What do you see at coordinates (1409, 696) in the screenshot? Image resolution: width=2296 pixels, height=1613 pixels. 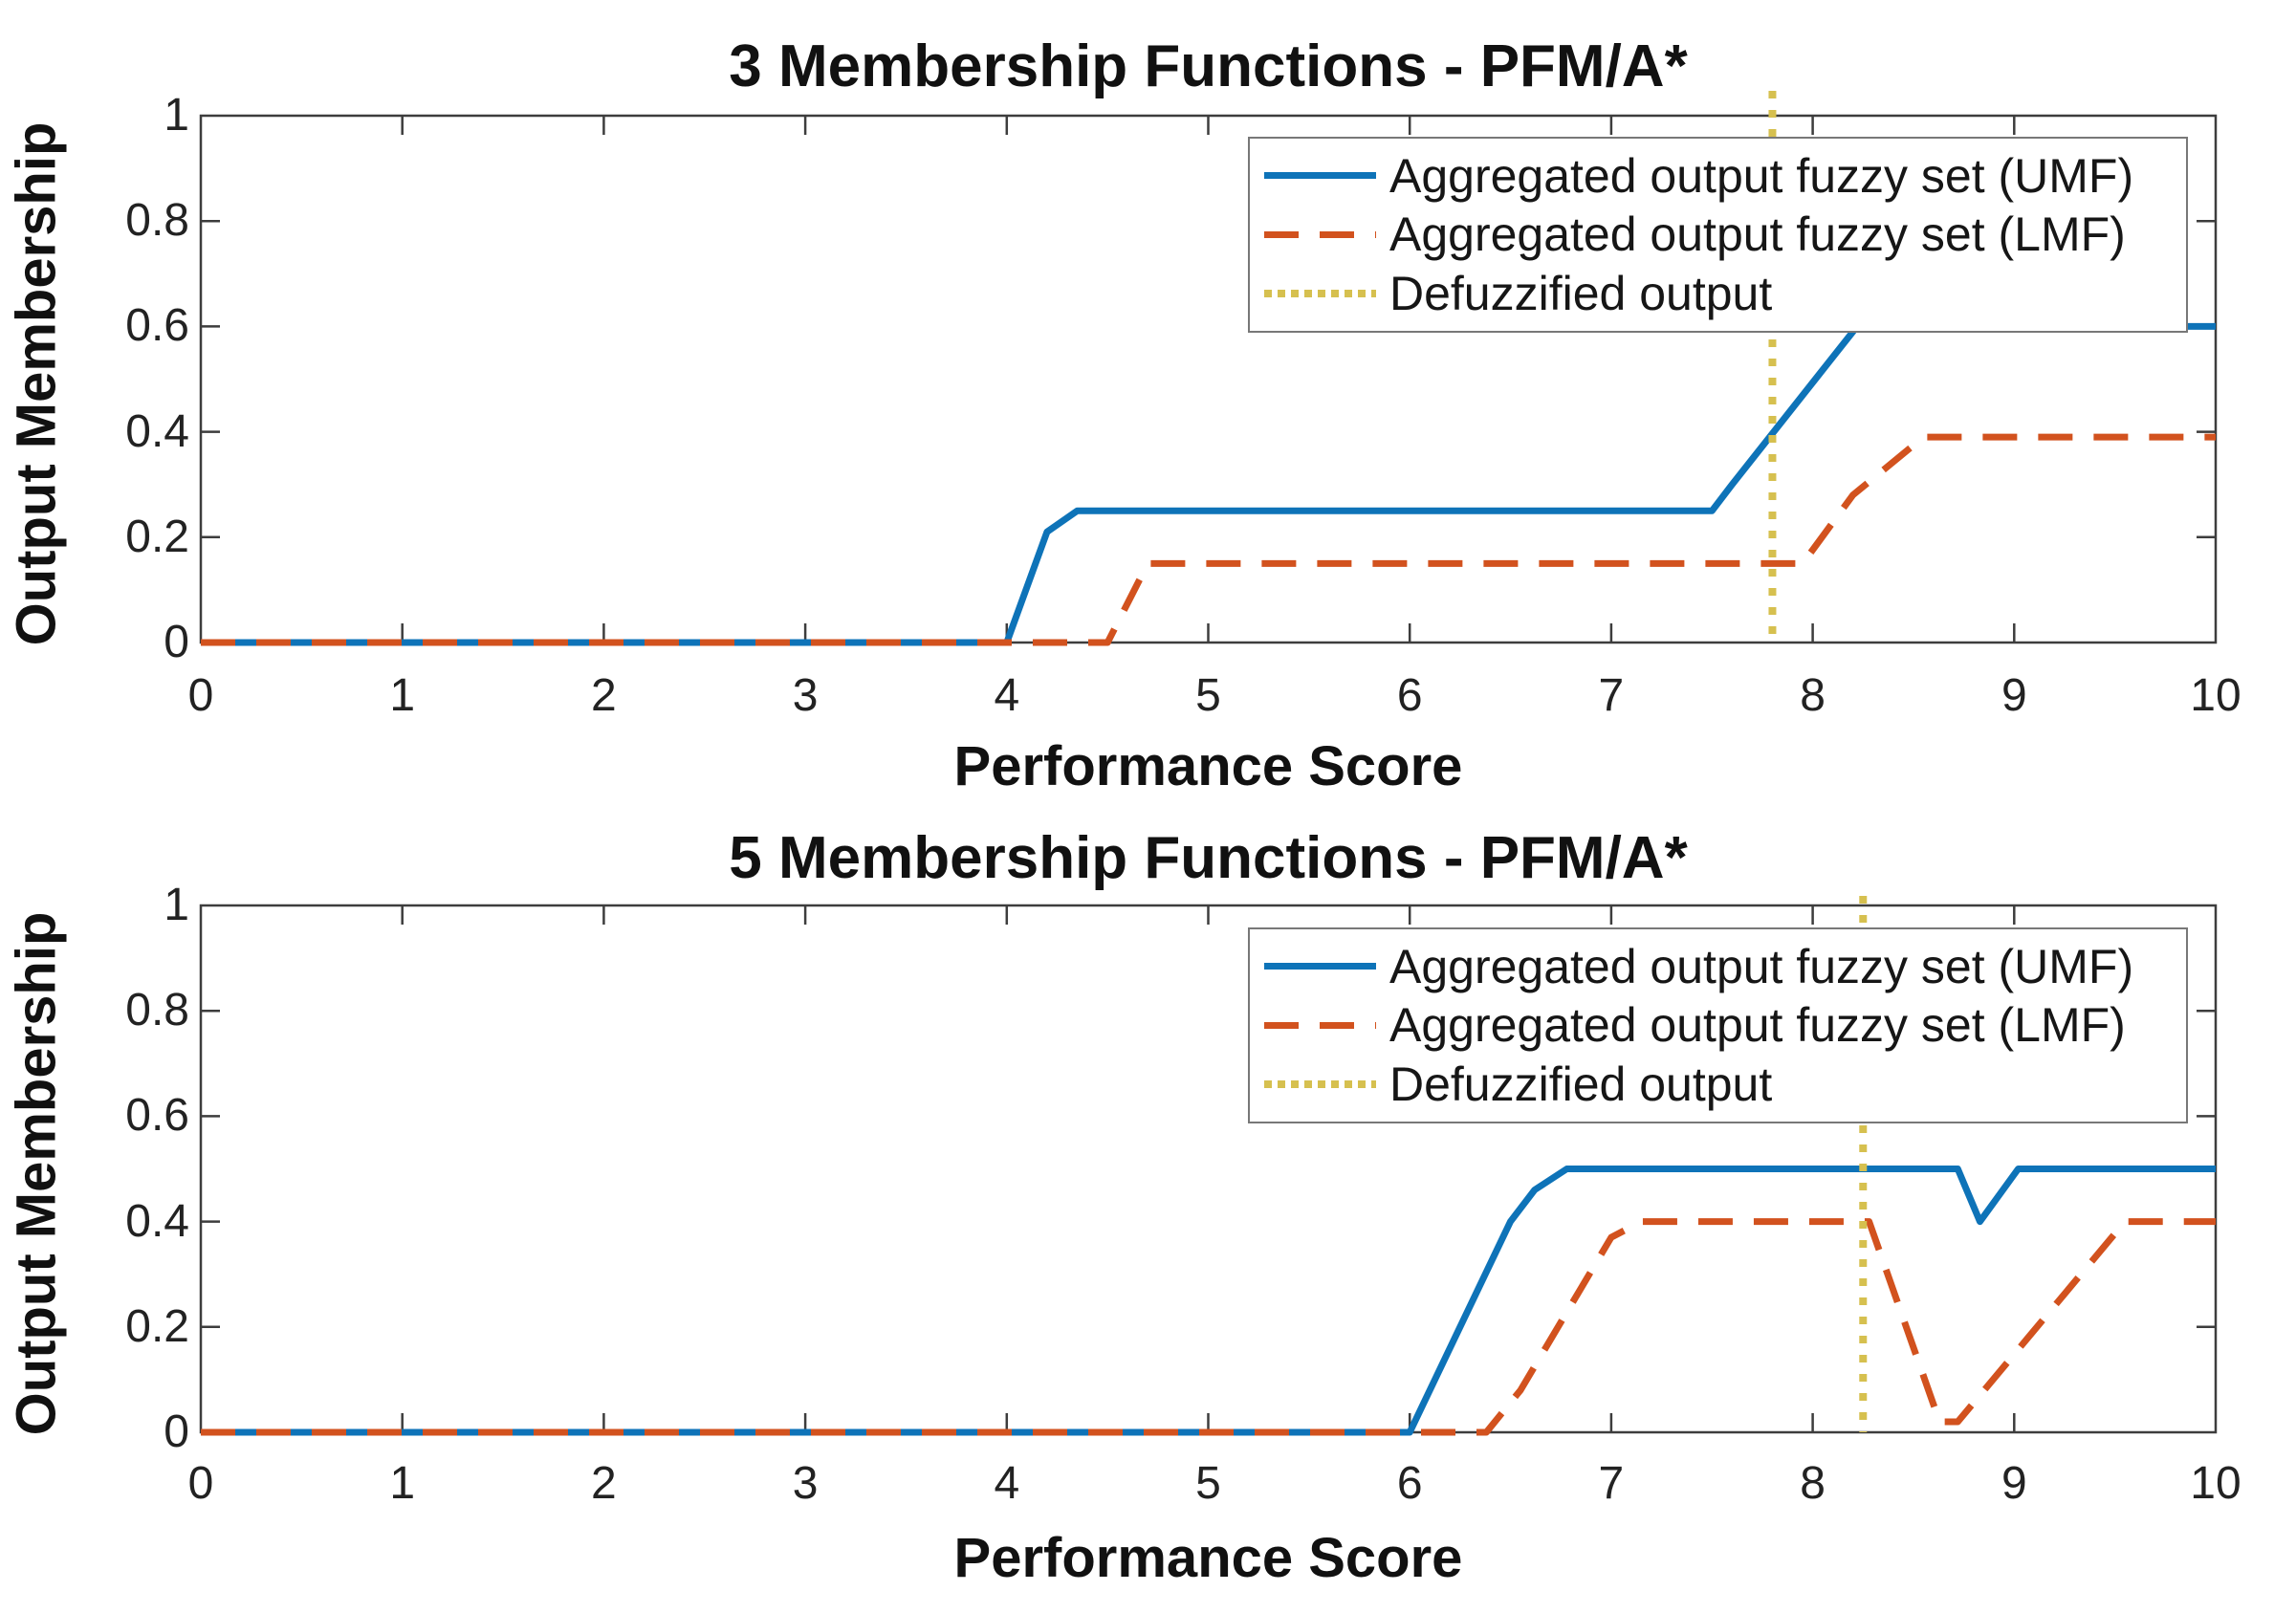 I see `chart1-x-tick-label: 6` at bounding box center [1409, 696].